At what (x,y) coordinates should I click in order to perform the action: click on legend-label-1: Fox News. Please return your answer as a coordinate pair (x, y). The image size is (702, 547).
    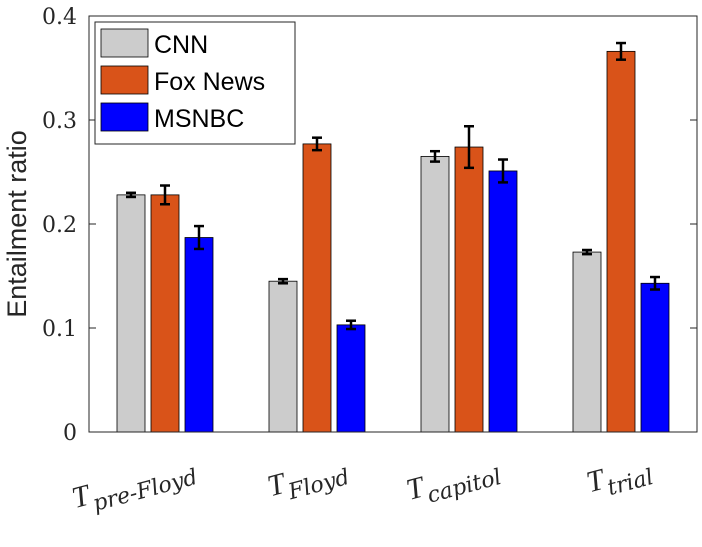
    Looking at the image, I should click on (209, 82).